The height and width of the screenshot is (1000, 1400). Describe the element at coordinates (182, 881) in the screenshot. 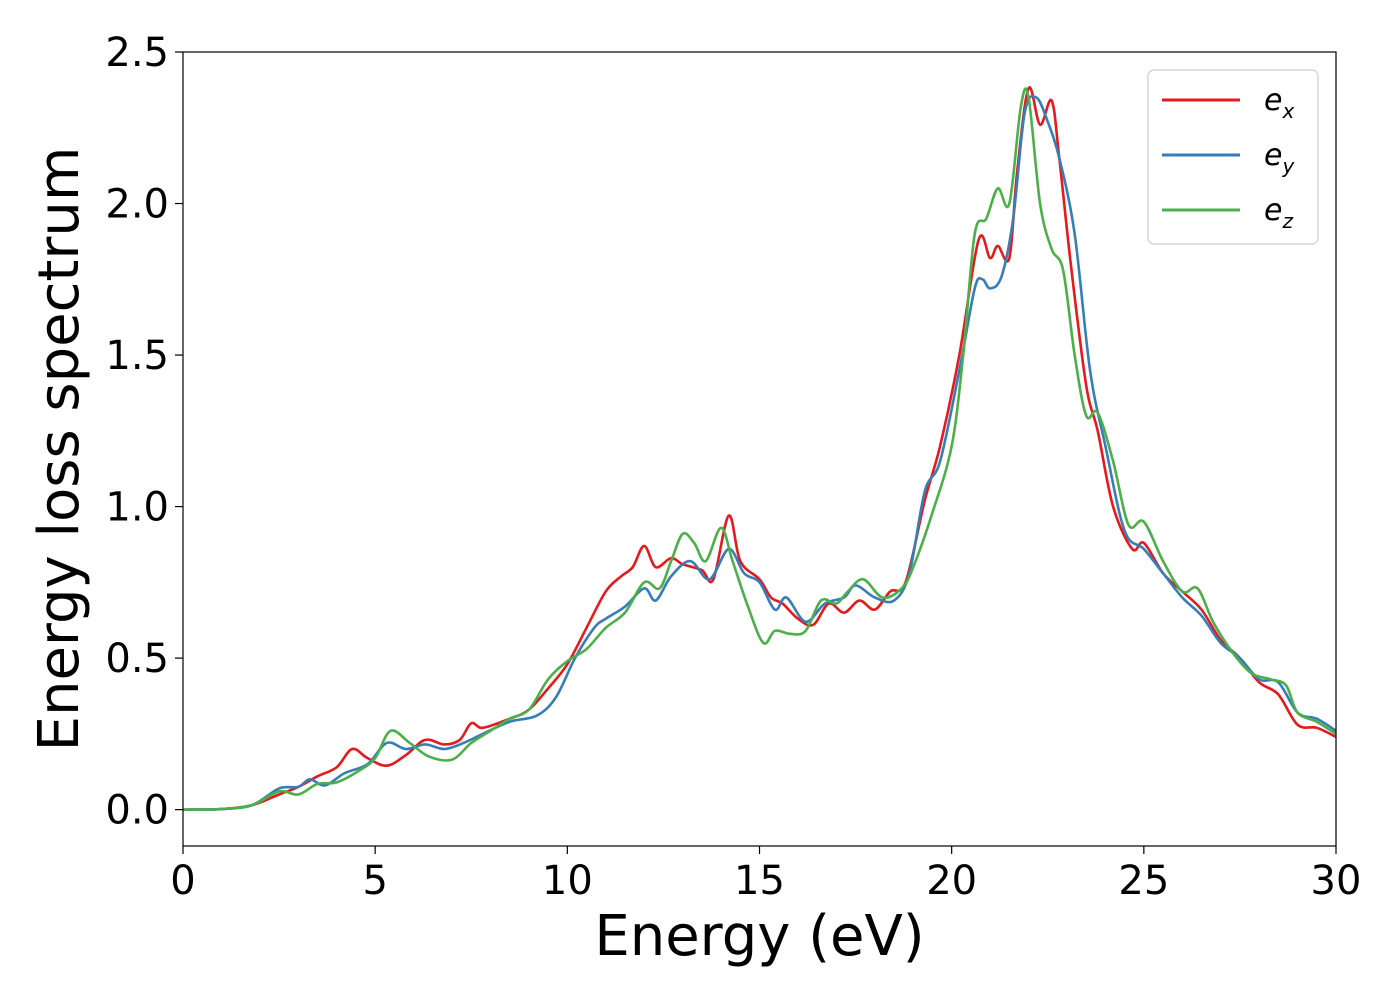

I see `x-tick-label: 0` at that location.